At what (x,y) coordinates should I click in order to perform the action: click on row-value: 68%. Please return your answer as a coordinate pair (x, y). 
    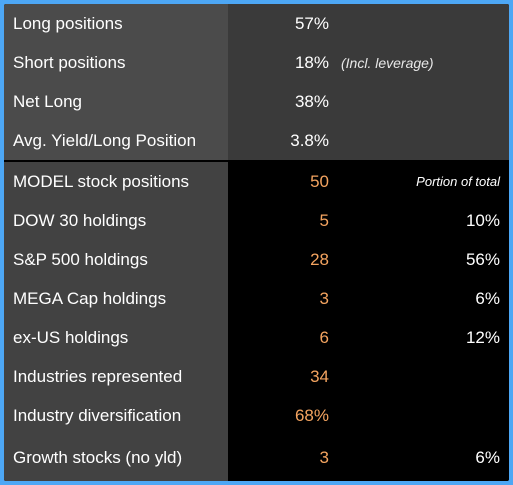
    Looking at the image, I should click on (278, 415).